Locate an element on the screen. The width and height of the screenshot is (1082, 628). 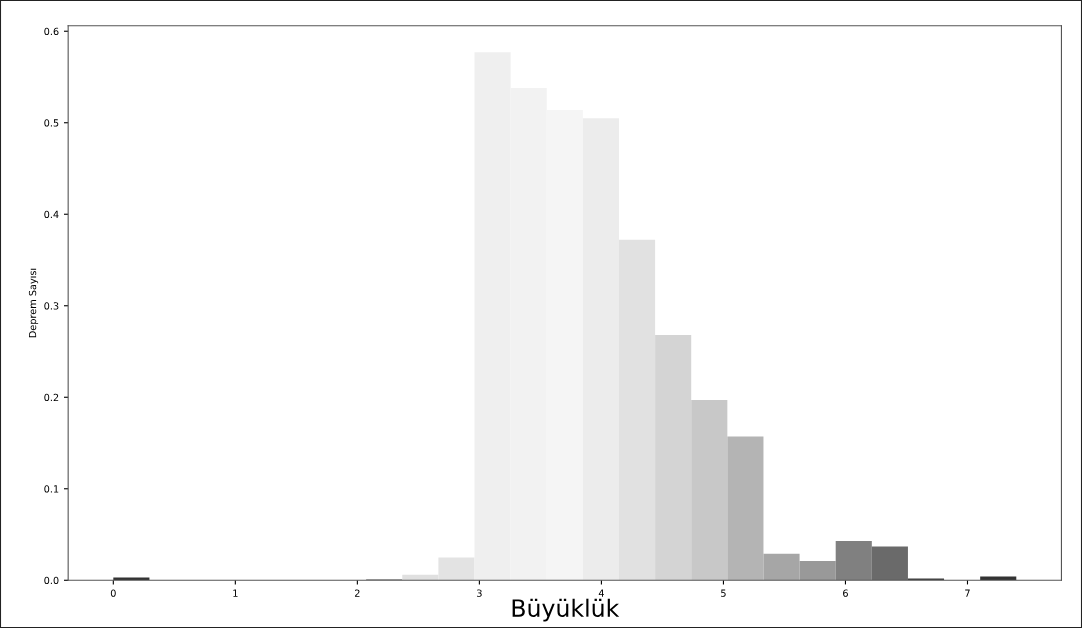
y-tick-label: 0.6 is located at coordinates (51, 31).